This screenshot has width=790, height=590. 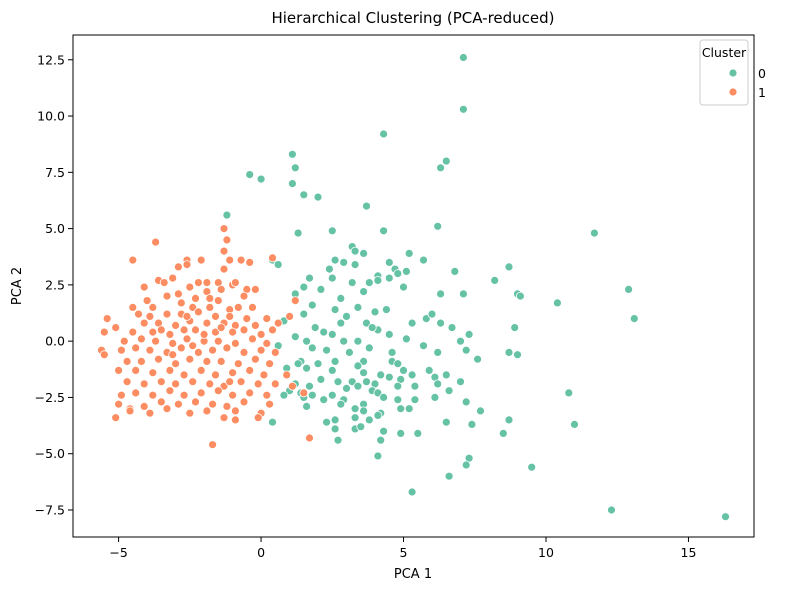 What do you see at coordinates (55, 284) in the screenshot?
I see `y-tick-label: 2.5` at bounding box center [55, 284].